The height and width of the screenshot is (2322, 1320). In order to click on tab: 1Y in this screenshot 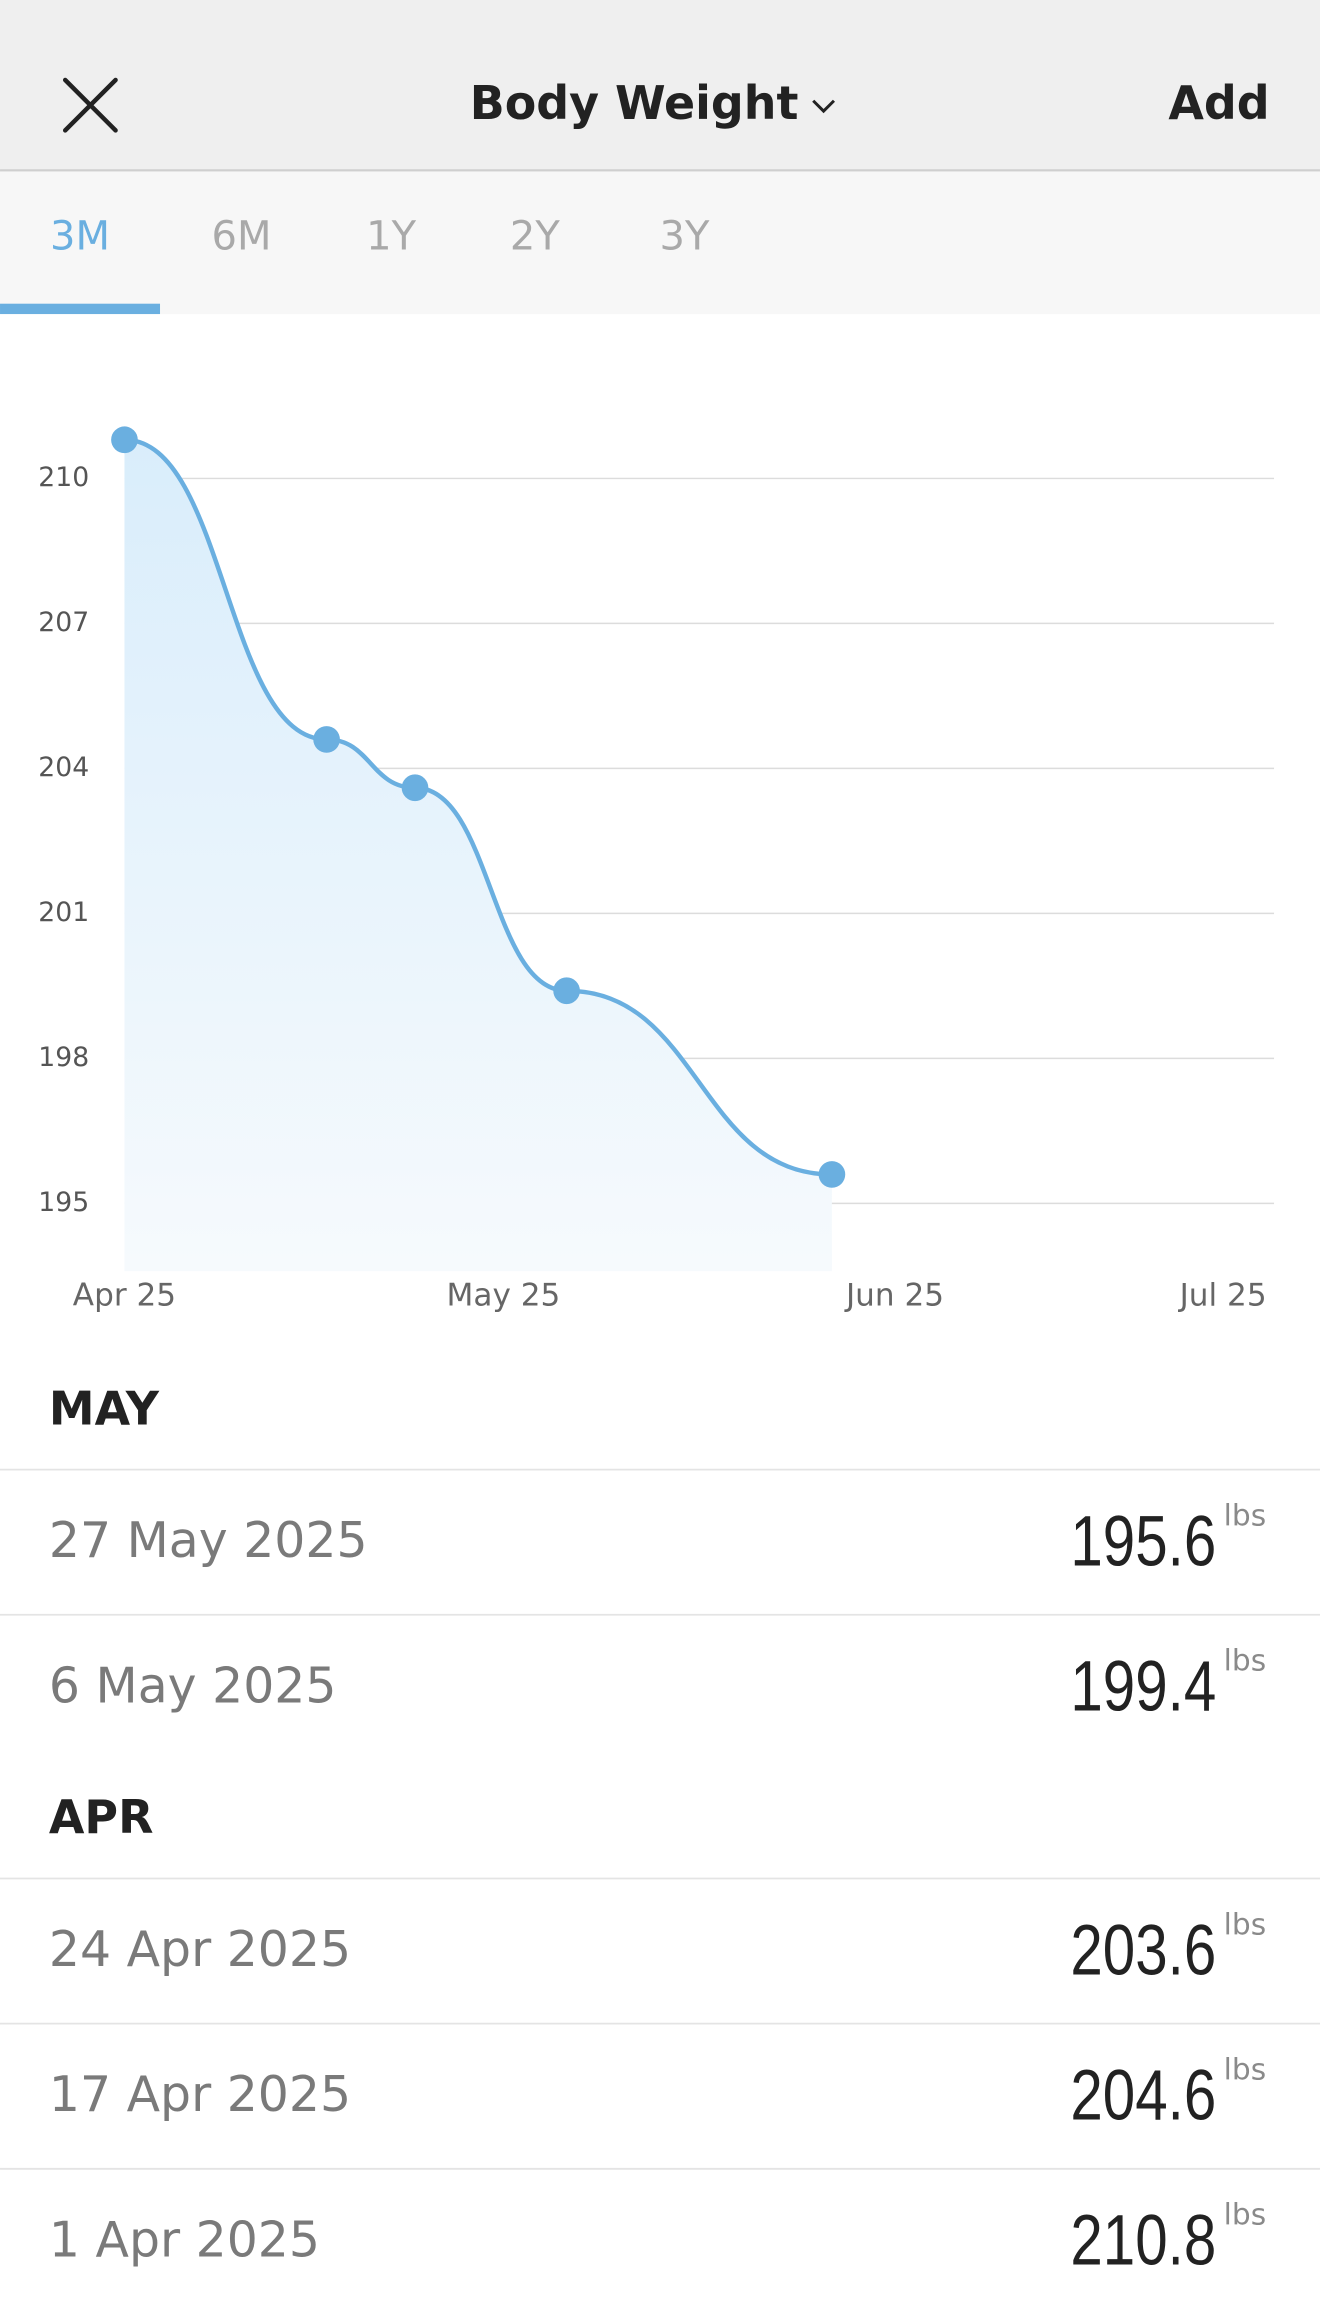, I will do `click(391, 237)`.